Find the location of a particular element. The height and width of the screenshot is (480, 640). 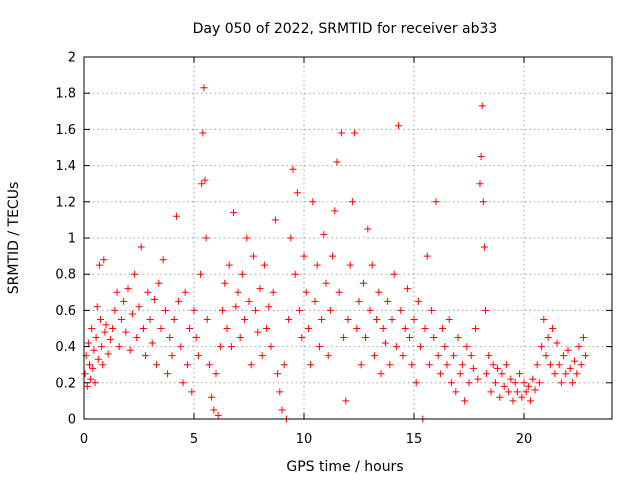

x-tick-label: 10 is located at coordinates (304, 439).